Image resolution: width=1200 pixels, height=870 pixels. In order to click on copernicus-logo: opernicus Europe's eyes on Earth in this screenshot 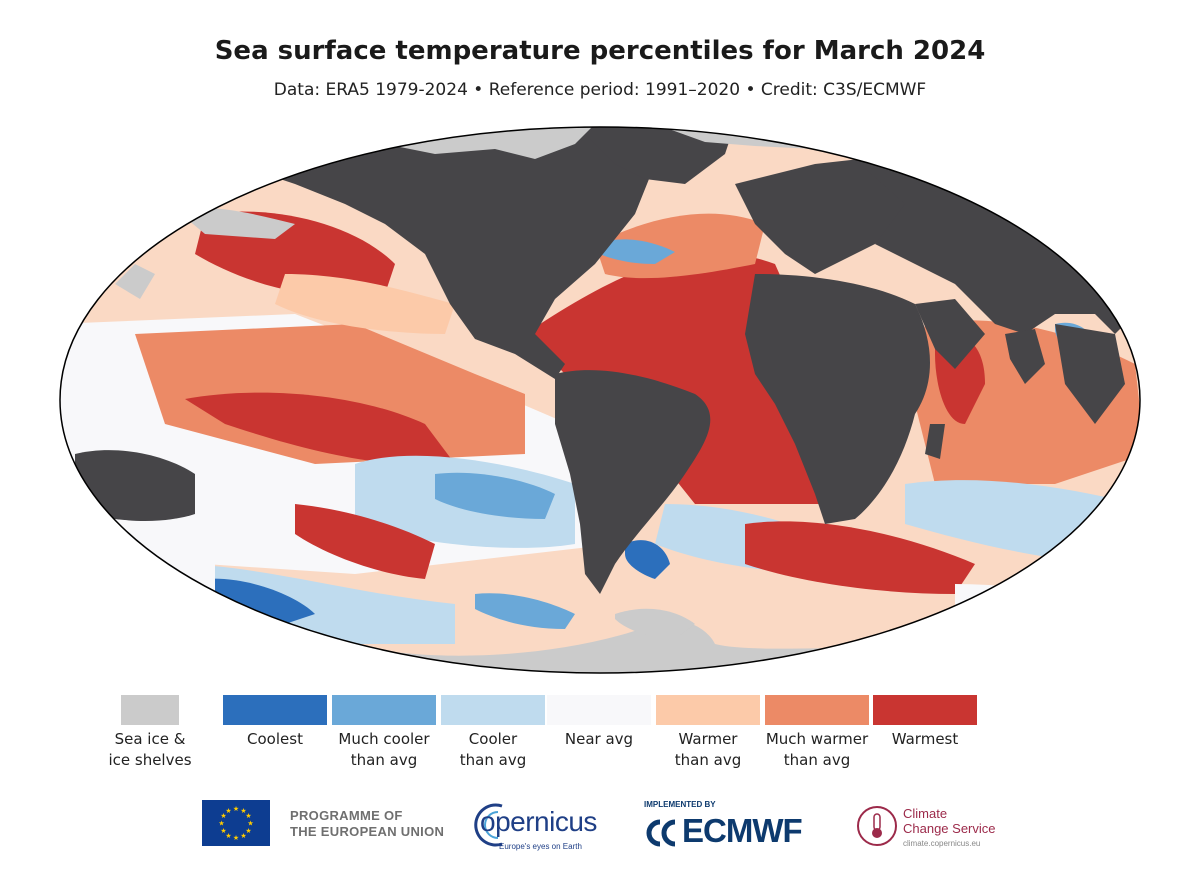, I will do `click(547, 826)`.